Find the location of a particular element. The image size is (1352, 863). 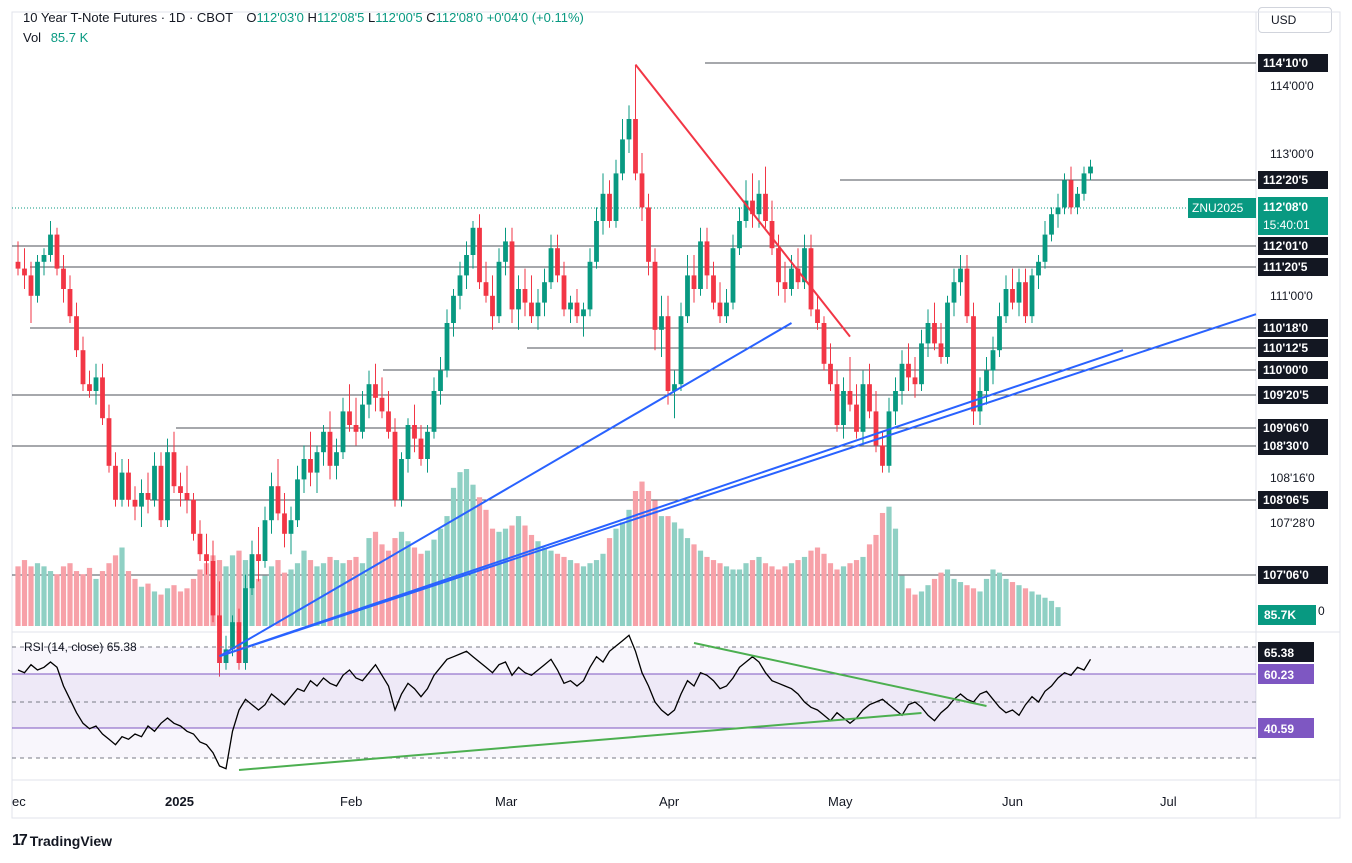

level-tag: 110'18'0 is located at coordinates (1285, 328).